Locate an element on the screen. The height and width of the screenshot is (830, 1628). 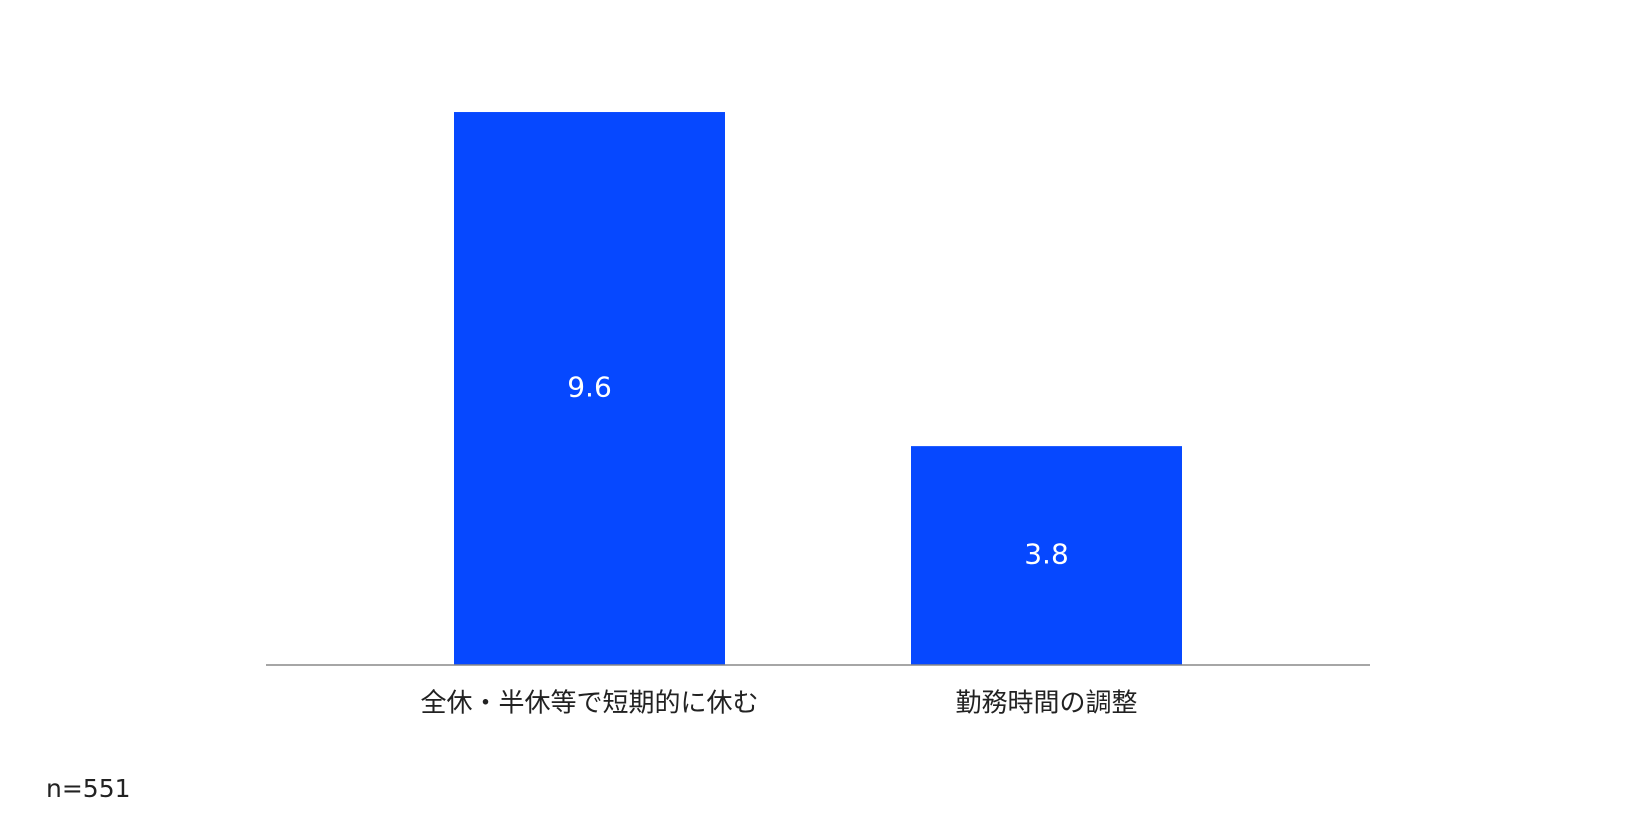
x-tick-label: 全休・半休等で短期的に休む is located at coordinates (589, 704).